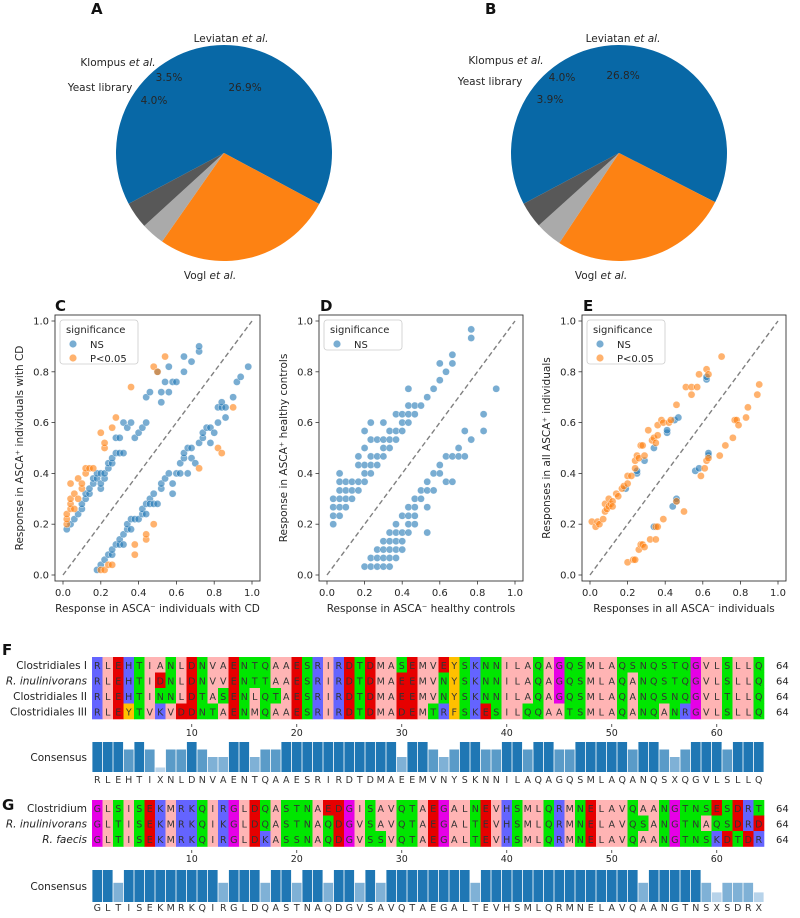  Describe the element at coordinates (486, 908) in the screenshot. I see `consensus-residue: E` at that location.